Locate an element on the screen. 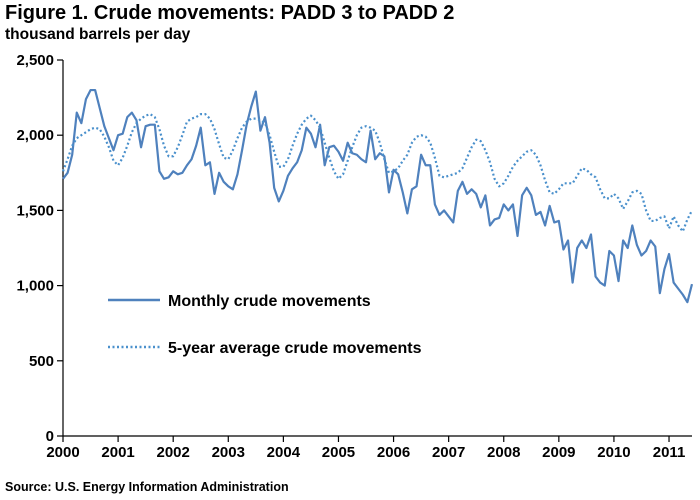 The image size is (700, 500). y-tick-label: 1,500 is located at coordinates (35, 210).